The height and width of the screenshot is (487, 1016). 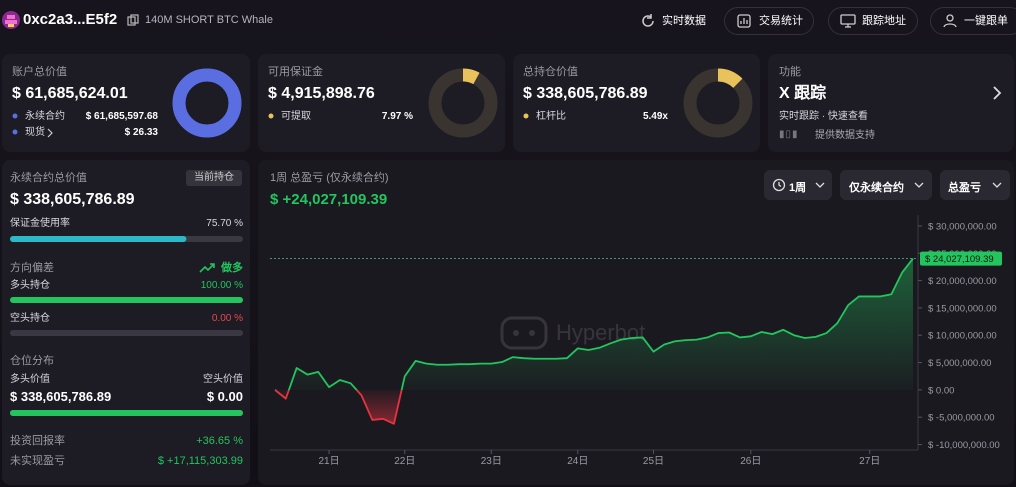 What do you see at coordinates (962, 336) in the screenshot?
I see `y-tick-label: $ 10,000,000.00` at bounding box center [962, 336].